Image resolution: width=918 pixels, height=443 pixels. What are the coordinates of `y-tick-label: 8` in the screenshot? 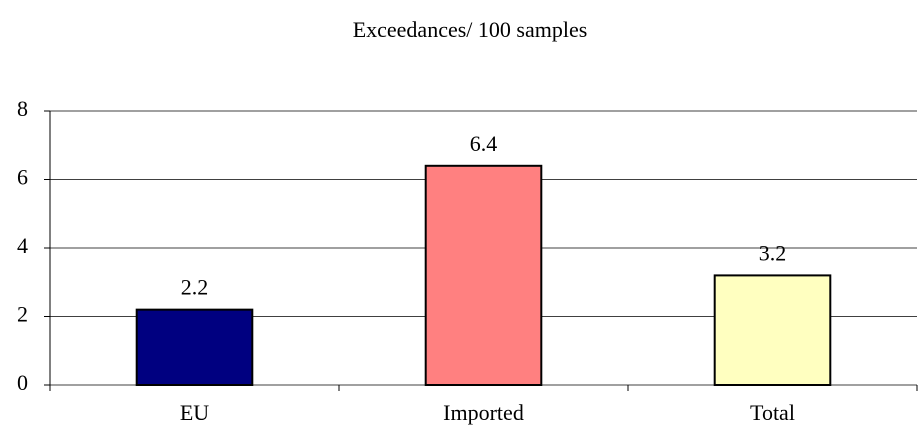 It's located at (22, 108).